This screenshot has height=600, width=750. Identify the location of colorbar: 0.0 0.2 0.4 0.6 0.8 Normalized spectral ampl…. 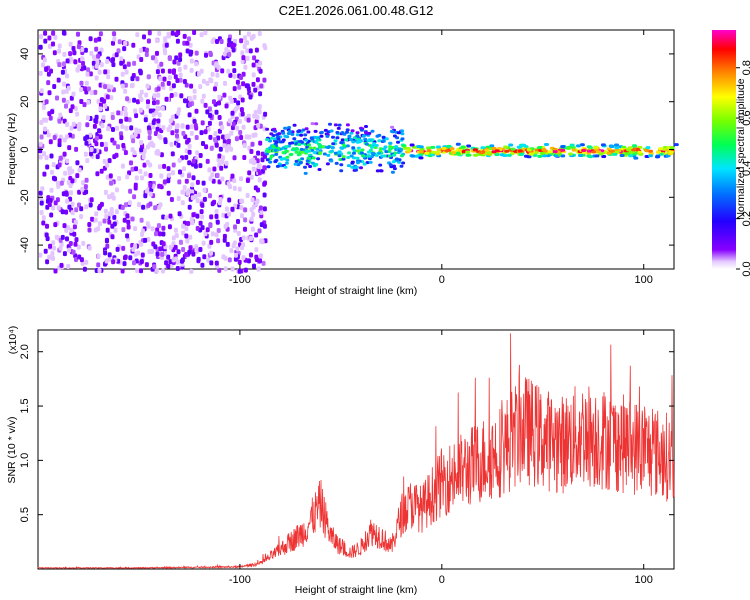
(731, 153).